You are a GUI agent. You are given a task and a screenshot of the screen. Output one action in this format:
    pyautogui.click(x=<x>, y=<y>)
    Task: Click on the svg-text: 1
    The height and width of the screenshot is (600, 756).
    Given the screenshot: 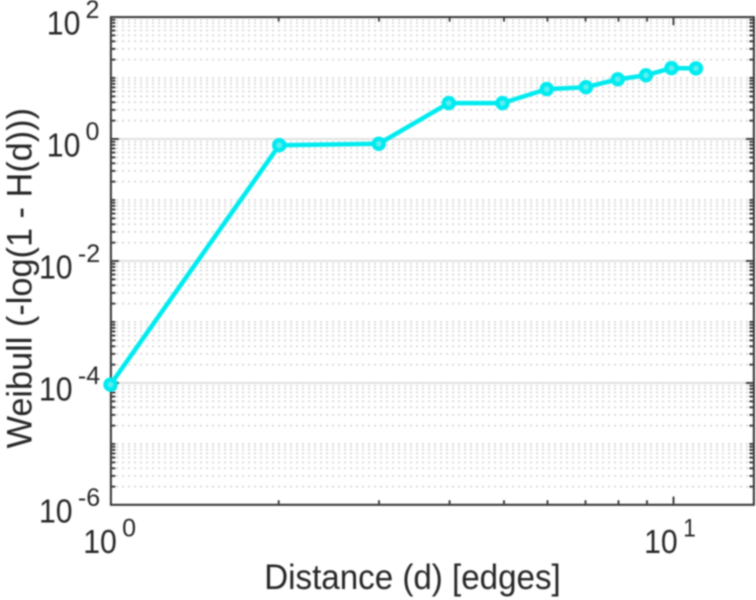 What is the action you would take?
    pyautogui.click(x=689, y=529)
    